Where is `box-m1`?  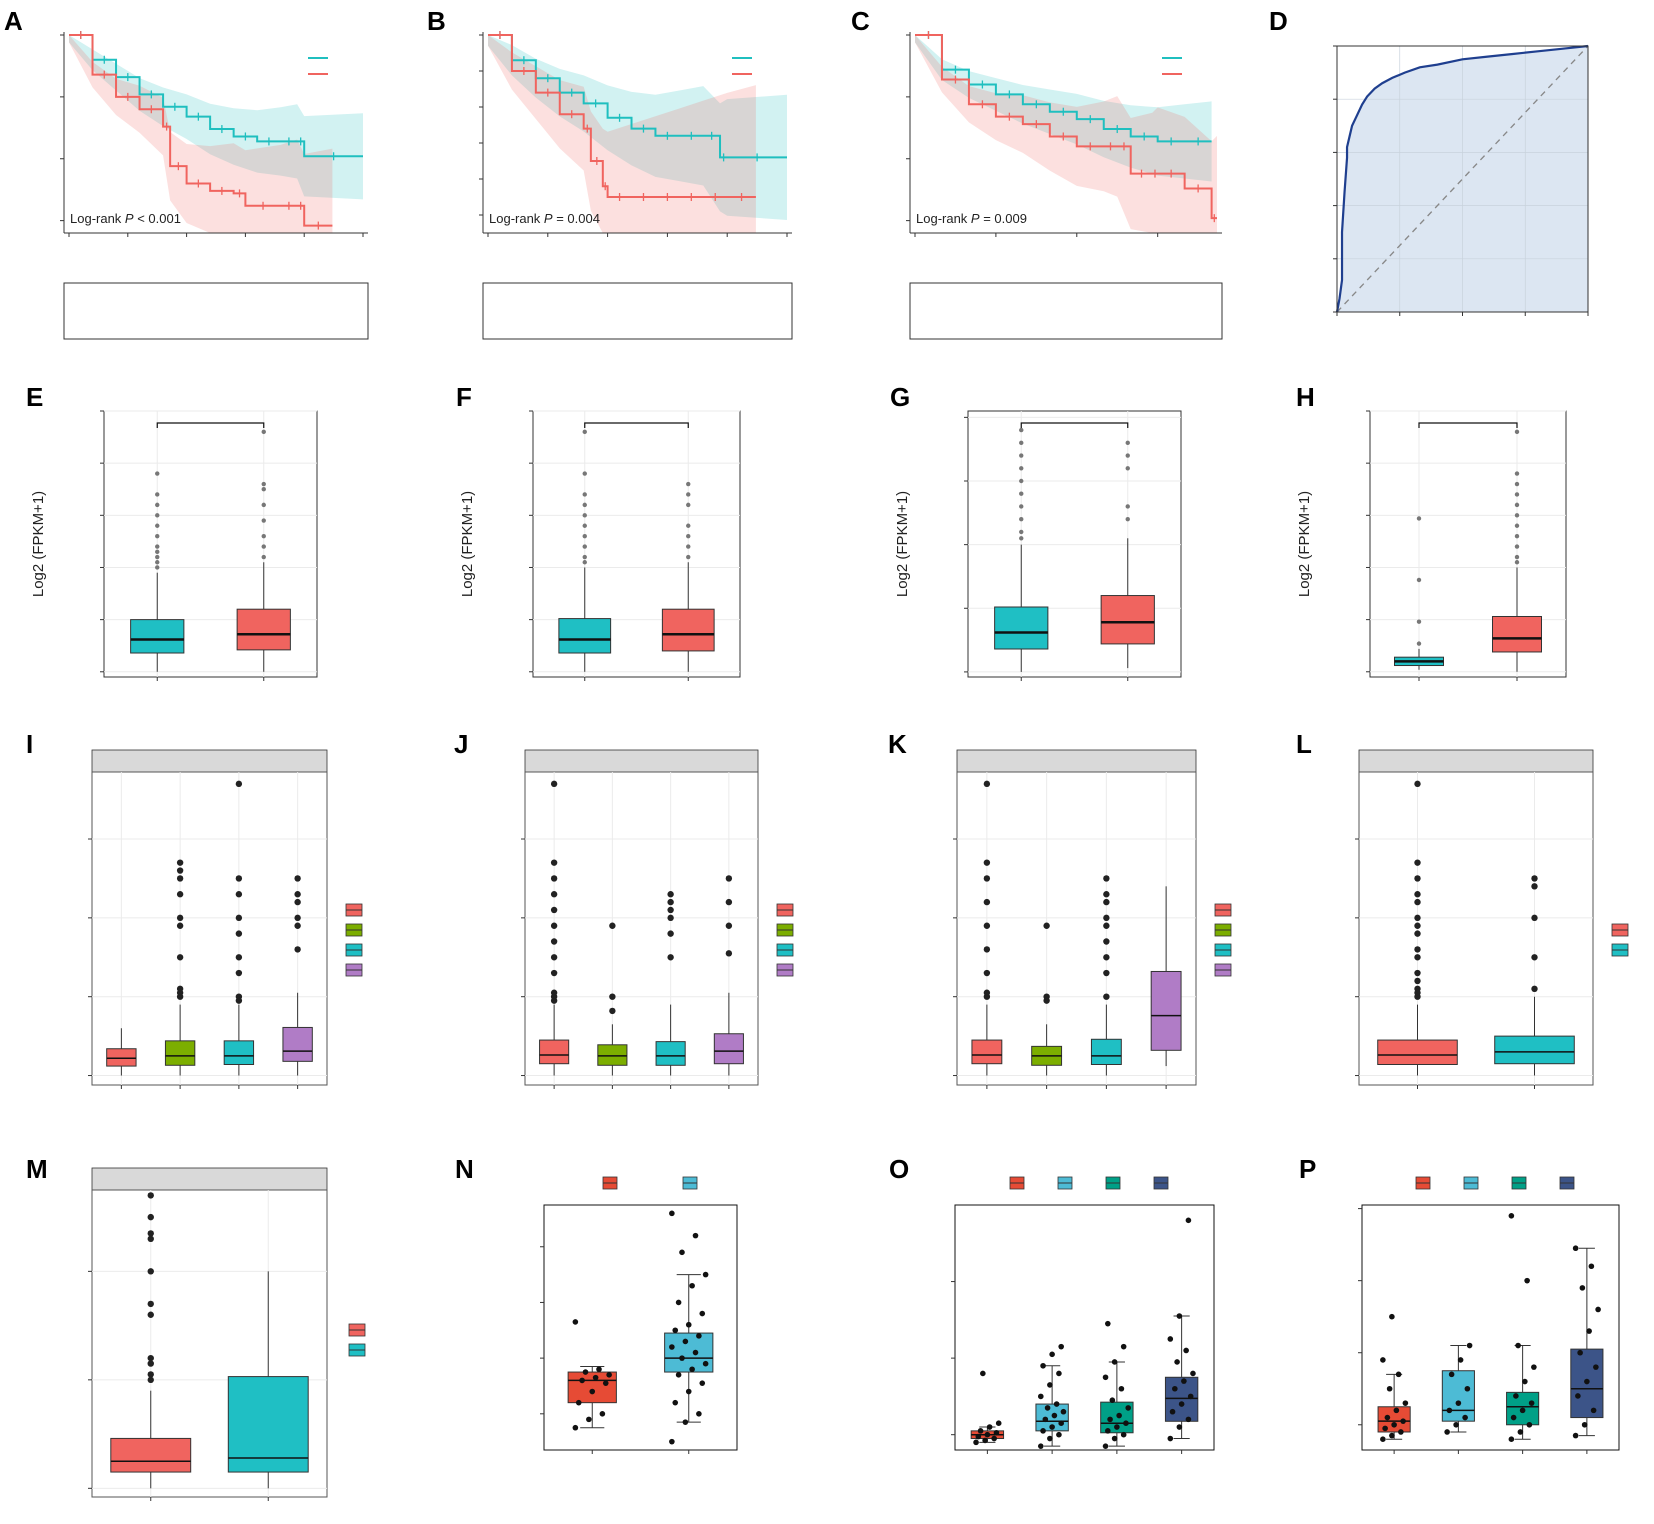
box-m1 is located at coordinates (1534, 1050).